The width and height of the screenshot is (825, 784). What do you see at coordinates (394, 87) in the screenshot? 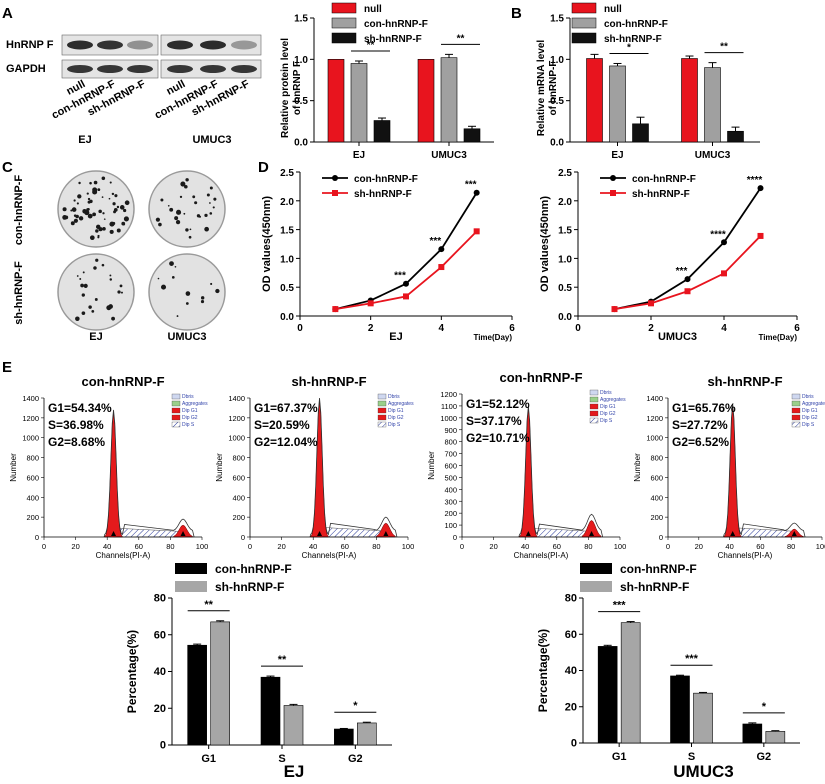
I see `protein-plot: 0.0 0.5 1.0 1.5 EJ ** UMUC3 **` at bounding box center [394, 87].